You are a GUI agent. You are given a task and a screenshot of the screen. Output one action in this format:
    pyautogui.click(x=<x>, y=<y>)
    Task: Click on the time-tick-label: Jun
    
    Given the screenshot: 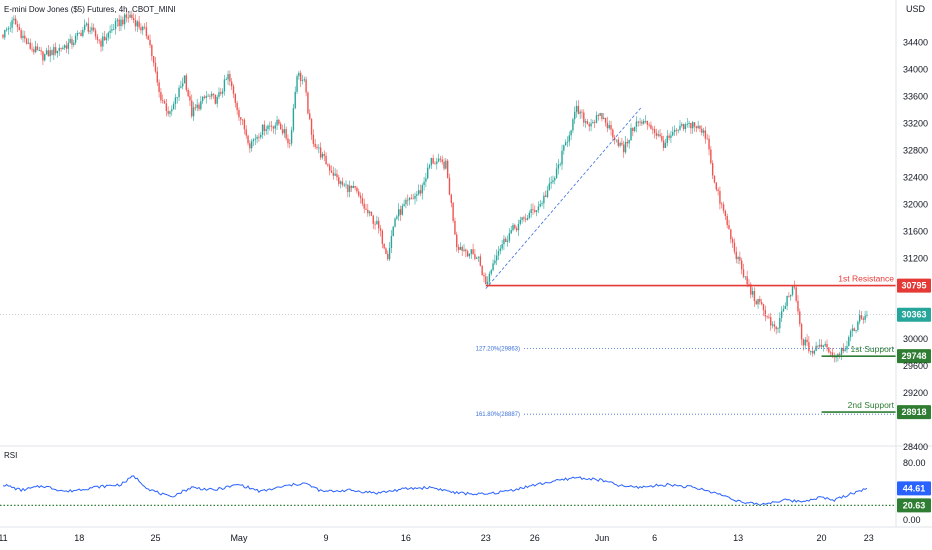 What is the action you would take?
    pyautogui.click(x=602, y=538)
    